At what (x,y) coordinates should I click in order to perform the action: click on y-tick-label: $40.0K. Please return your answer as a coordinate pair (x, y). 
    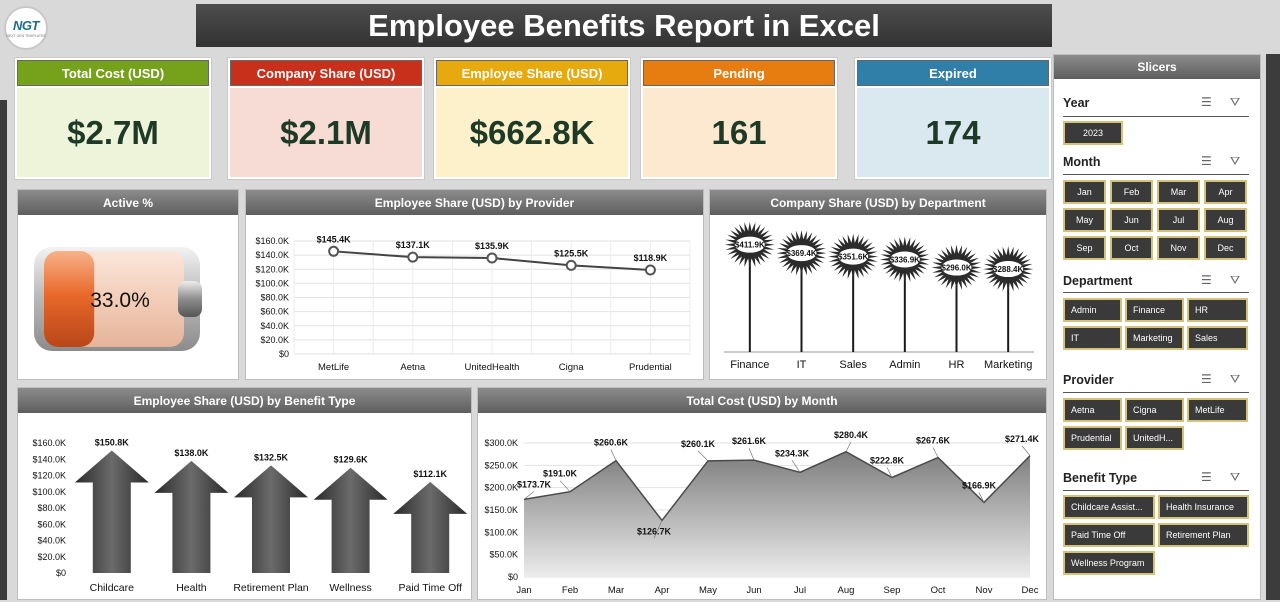
    Looking at the image, I should click on (51, 541).